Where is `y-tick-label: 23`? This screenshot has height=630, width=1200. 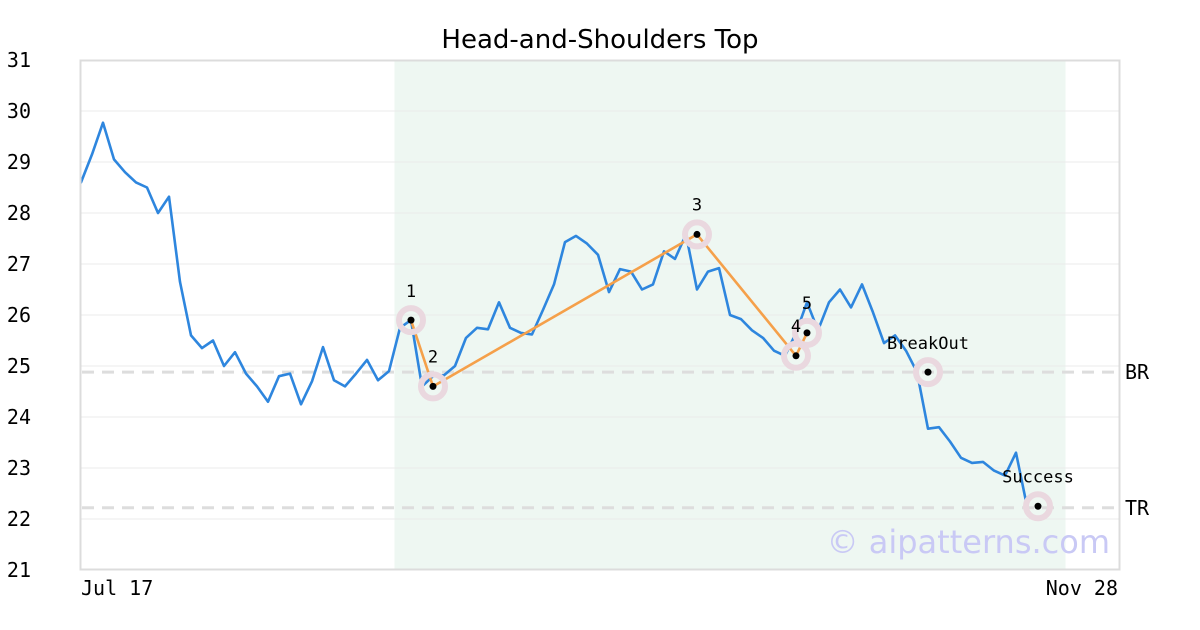 y-tick-label: 23 is located at coordinates (19, 468).